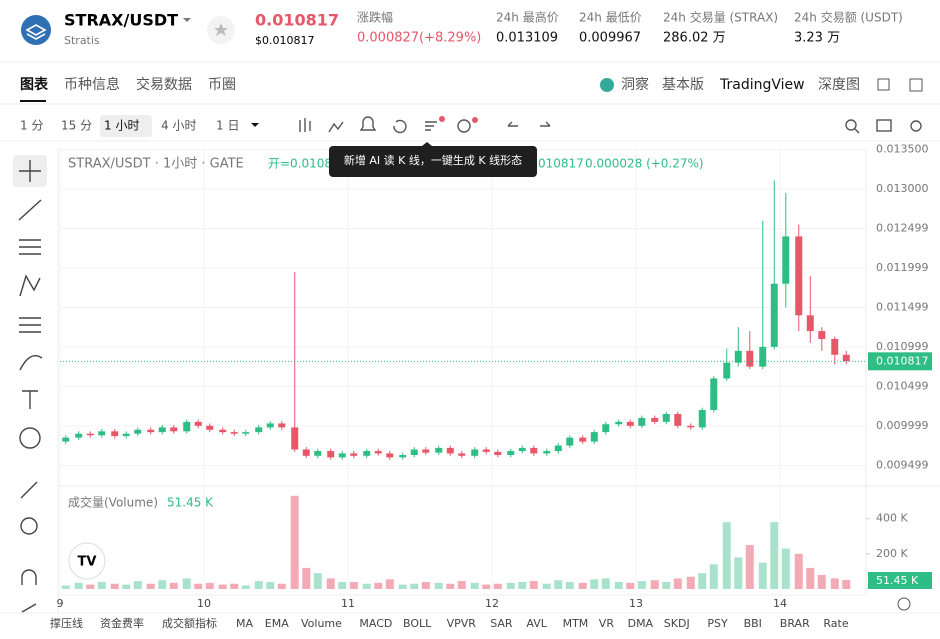 The width and height of the screenshot is (940, 639). I want to click on indicator: MA, so click(244, 623).